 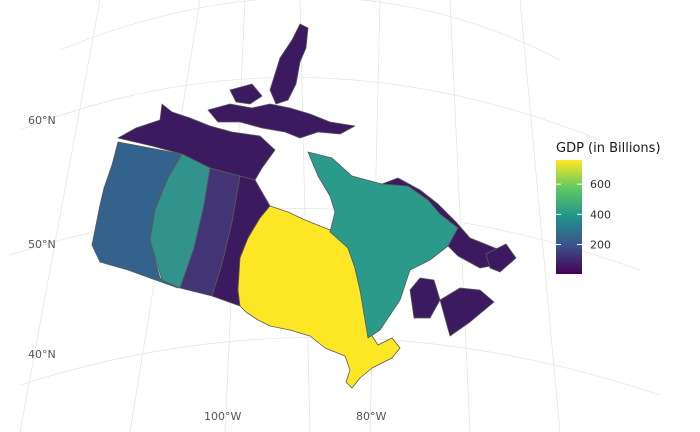 I want to click on legend-title: GDP (in Billions), so click(x=608, y=148).